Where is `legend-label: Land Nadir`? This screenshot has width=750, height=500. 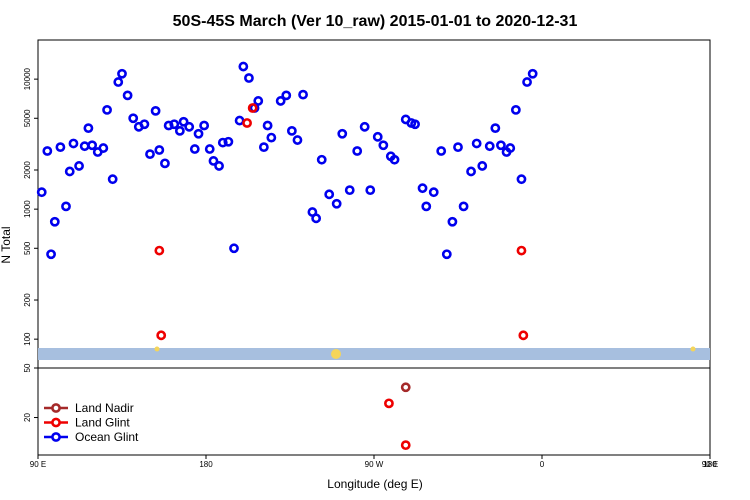 legend-label: Land Nadir is located at coordinates (104, 408).